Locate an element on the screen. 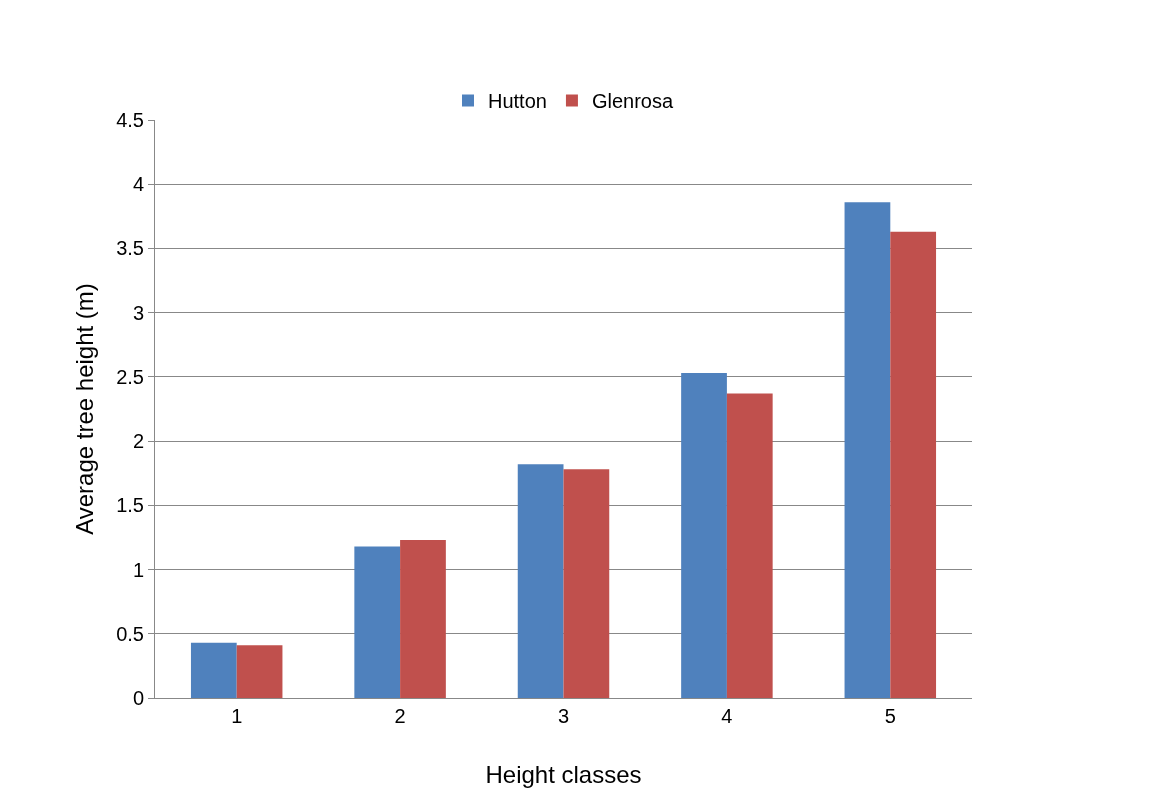 The image size is (1152, 798). y-tick-label: 1 is located at coordinates (138, 569).